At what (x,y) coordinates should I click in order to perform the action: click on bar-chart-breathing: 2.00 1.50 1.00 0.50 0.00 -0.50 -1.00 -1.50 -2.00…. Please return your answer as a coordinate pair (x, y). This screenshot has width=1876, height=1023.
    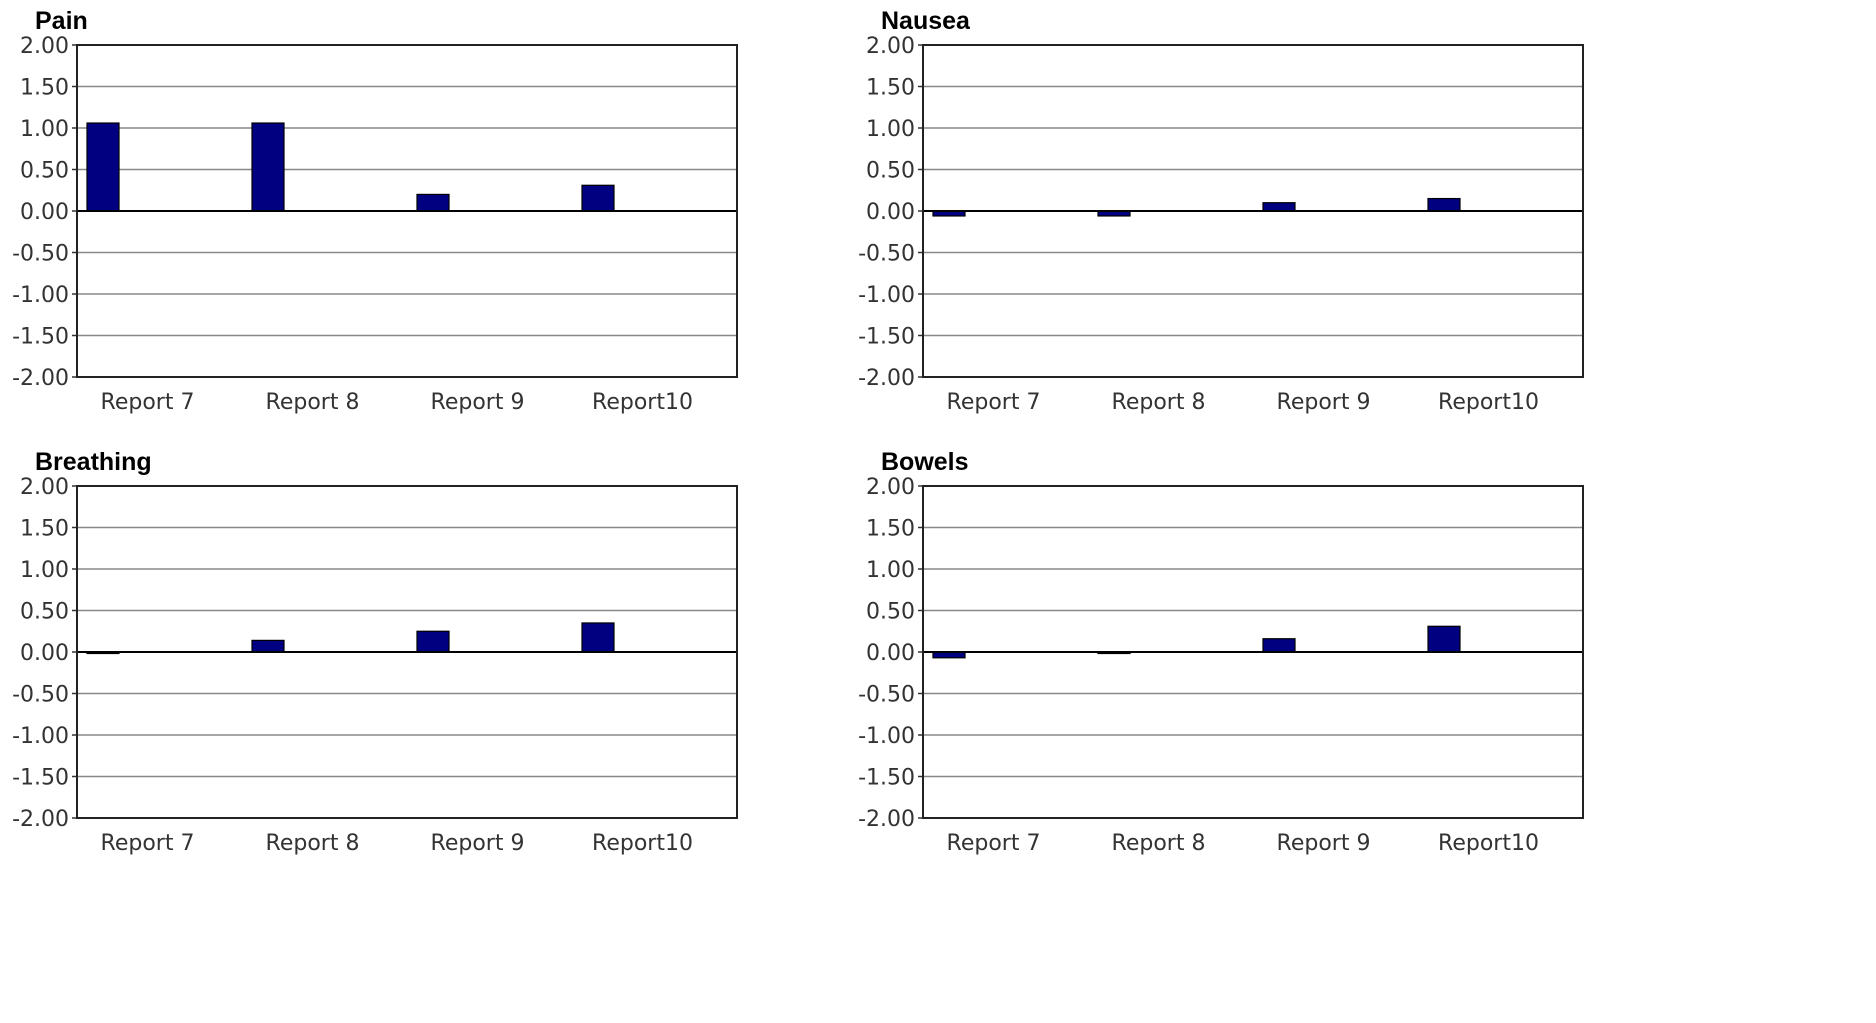
    Looking at the image, I should click on (375, 665).